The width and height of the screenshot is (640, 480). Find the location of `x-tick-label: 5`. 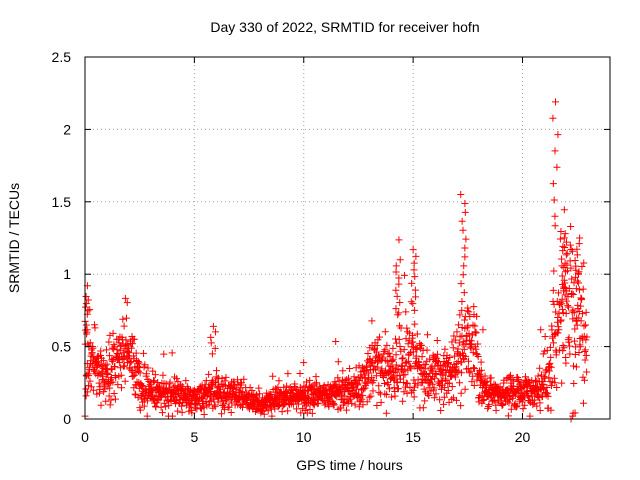

x-tick-label: 5 is located at coordinates (194, 437).